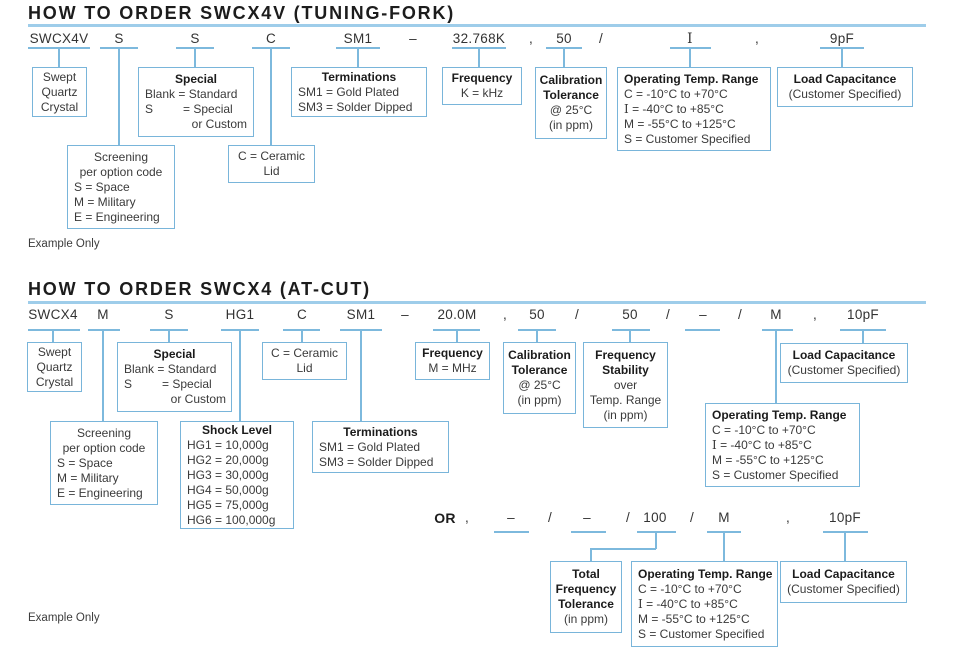 This screenshot has width=954, height=656. What do you see at coordinates (304, 361) in the screenshot?
I see `ceramic-lid-box: C = Ceramic Lid` at bounding box center [304, 361].